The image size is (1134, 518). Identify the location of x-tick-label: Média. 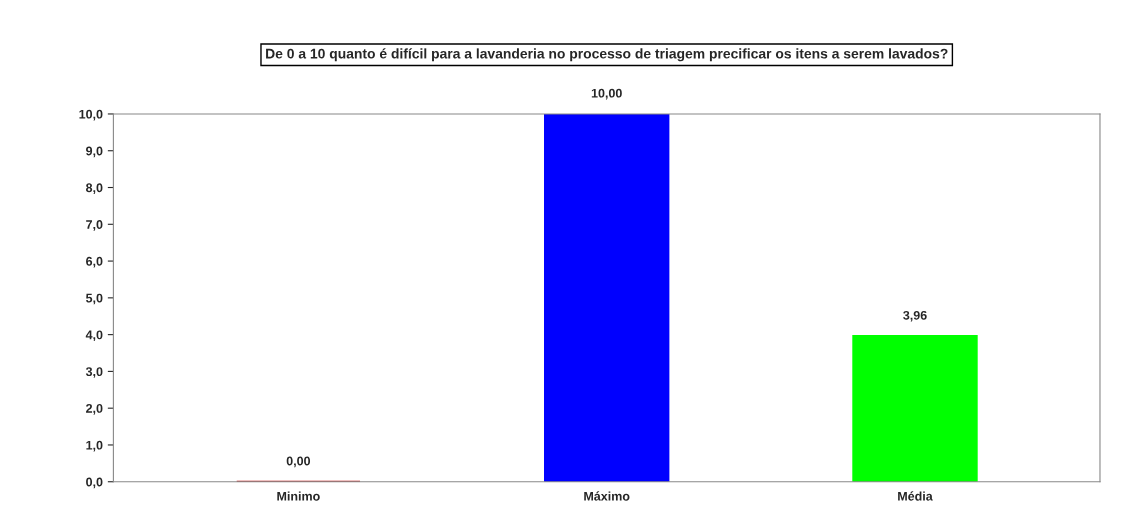
(915, 496).